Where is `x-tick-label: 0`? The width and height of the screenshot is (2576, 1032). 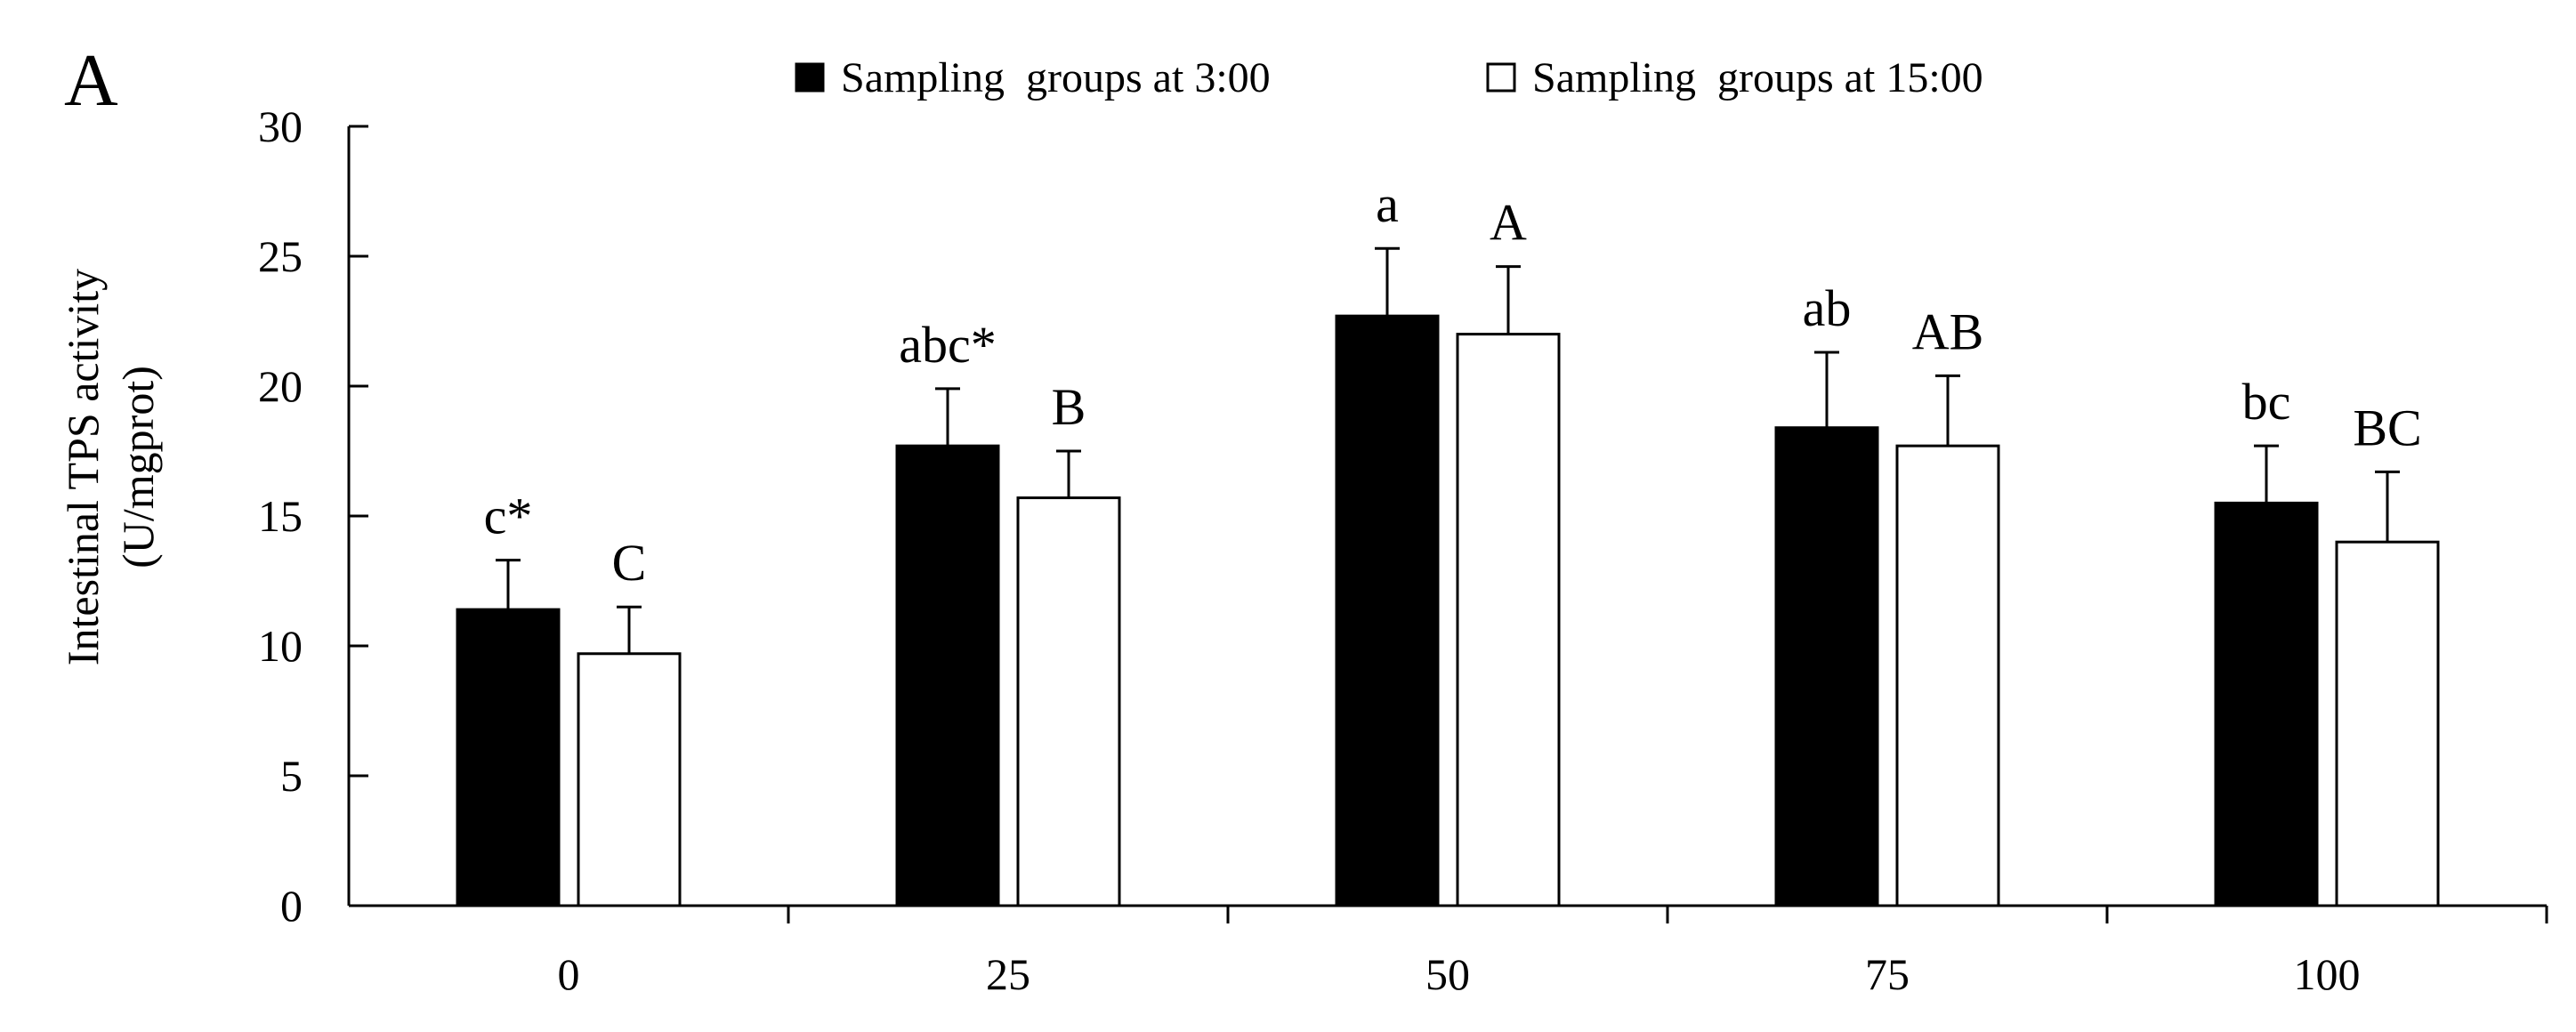 x-tick-label: 0 is located at coordinates (569, 974).